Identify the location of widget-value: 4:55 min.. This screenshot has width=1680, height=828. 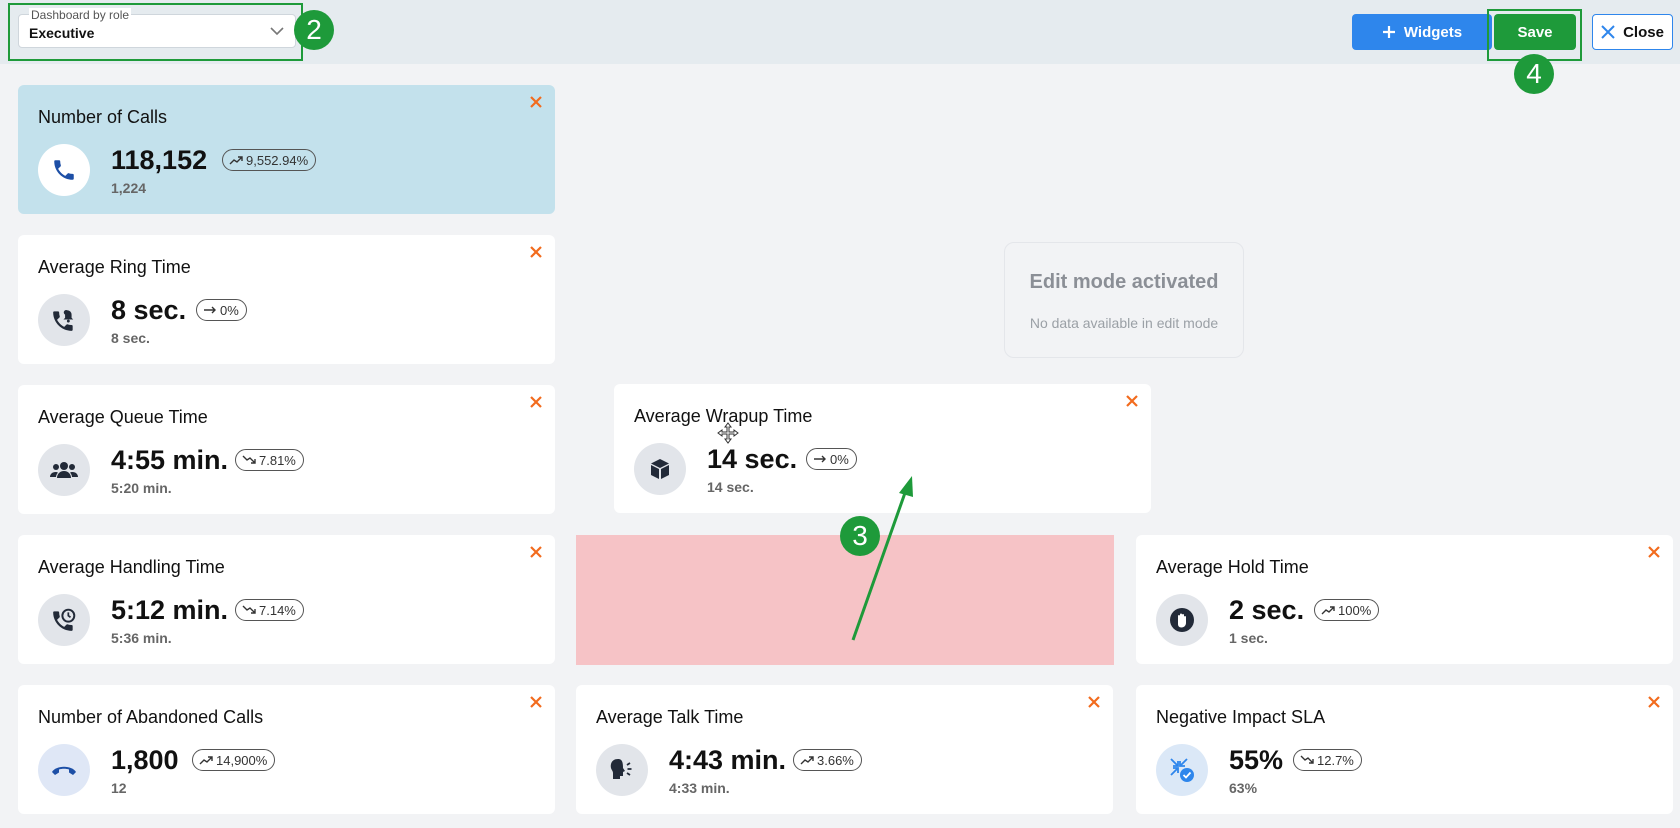
(170, 460).